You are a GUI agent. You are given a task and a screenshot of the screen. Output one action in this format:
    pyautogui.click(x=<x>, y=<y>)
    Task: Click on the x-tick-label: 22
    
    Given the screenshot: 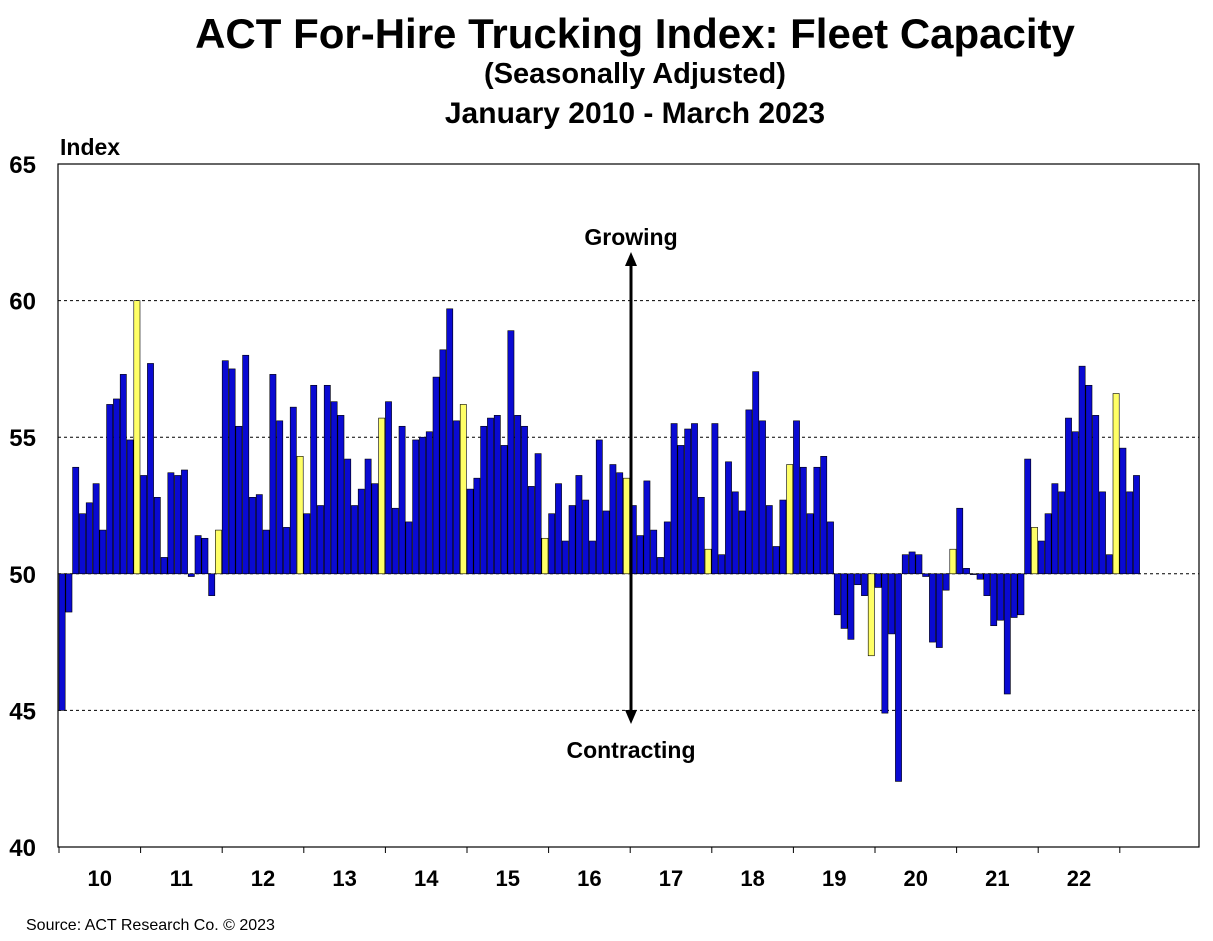 What is the action you would take?
    pyautogui.click(x=1079, y=878)
    